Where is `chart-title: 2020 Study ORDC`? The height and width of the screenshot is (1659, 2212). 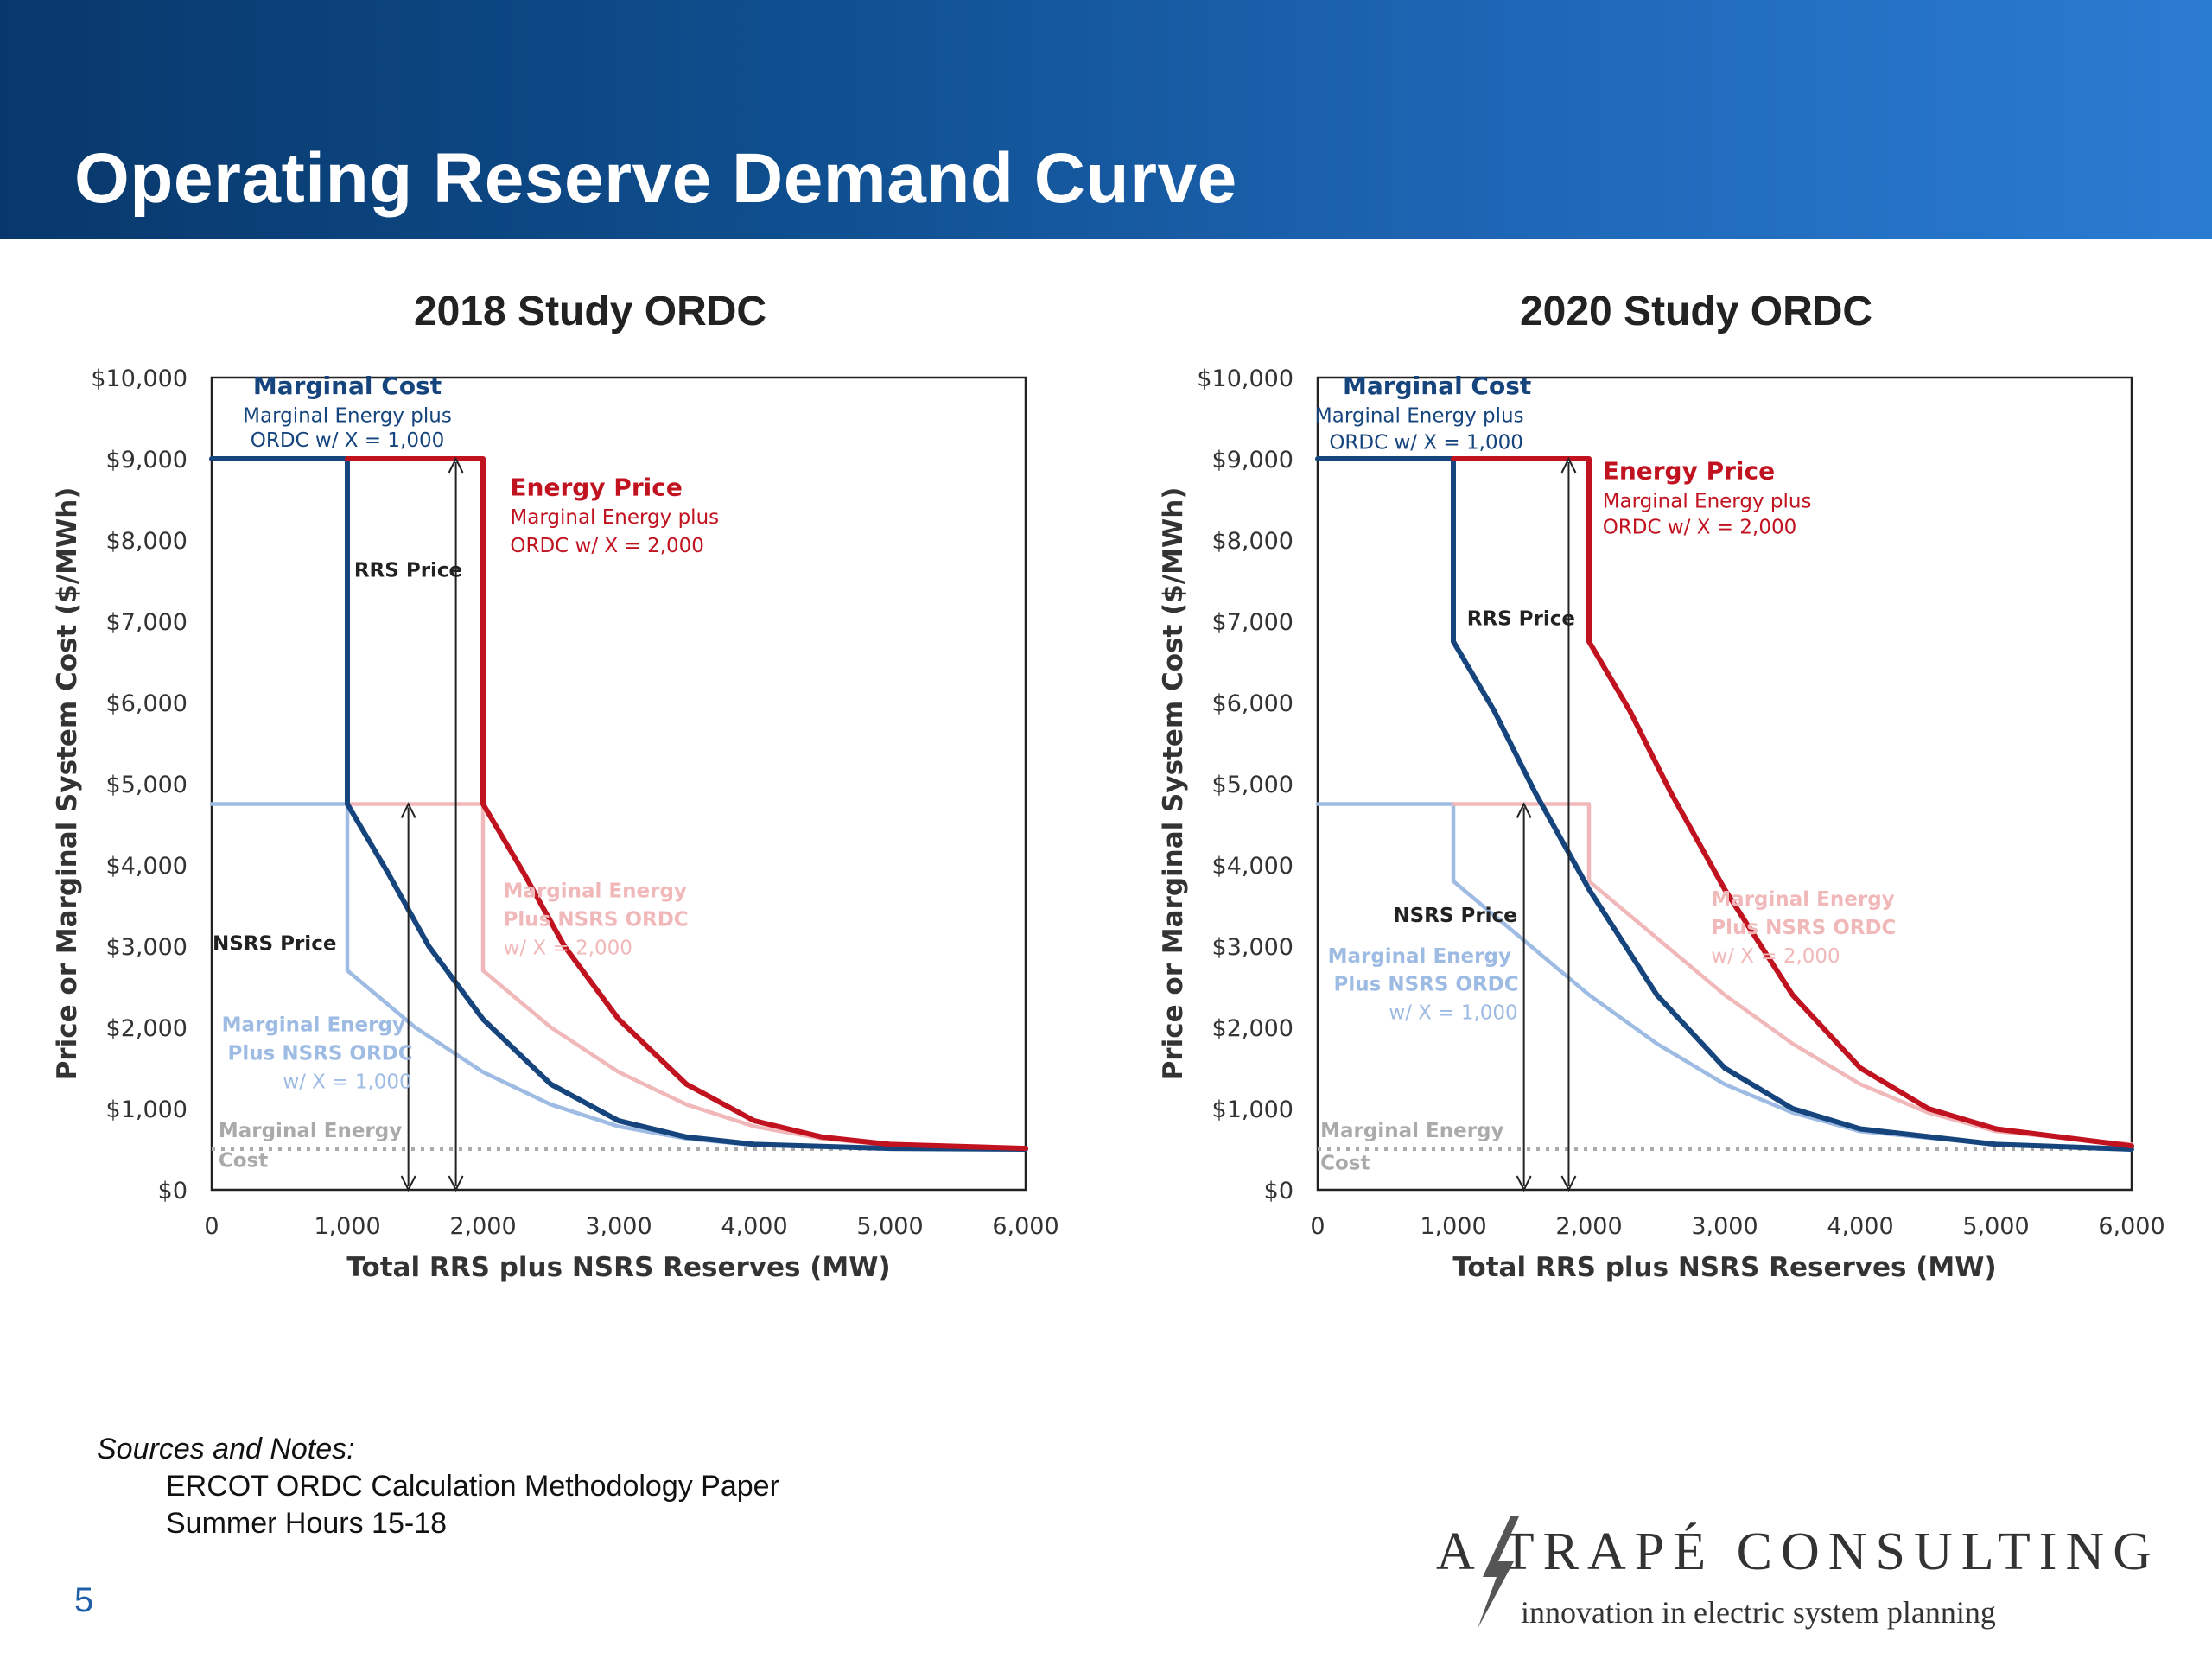 chart-title: 2020 Study ORDC is located at coordinates (1696, 311).